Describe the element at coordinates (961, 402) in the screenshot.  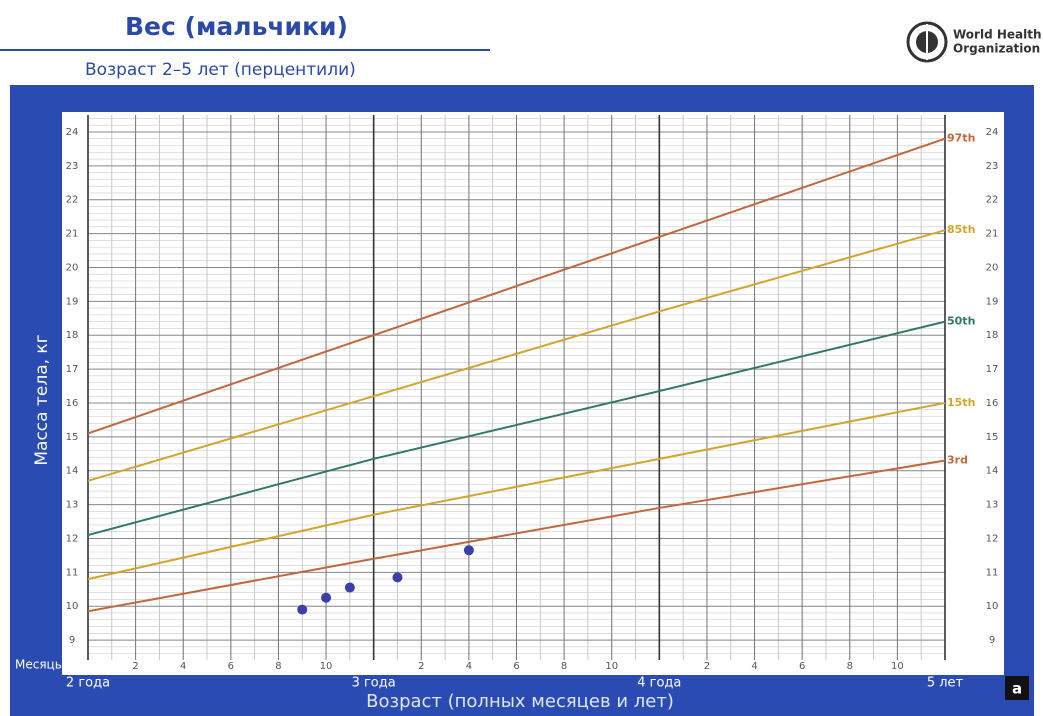
I see `series-label: 15th` at that location.